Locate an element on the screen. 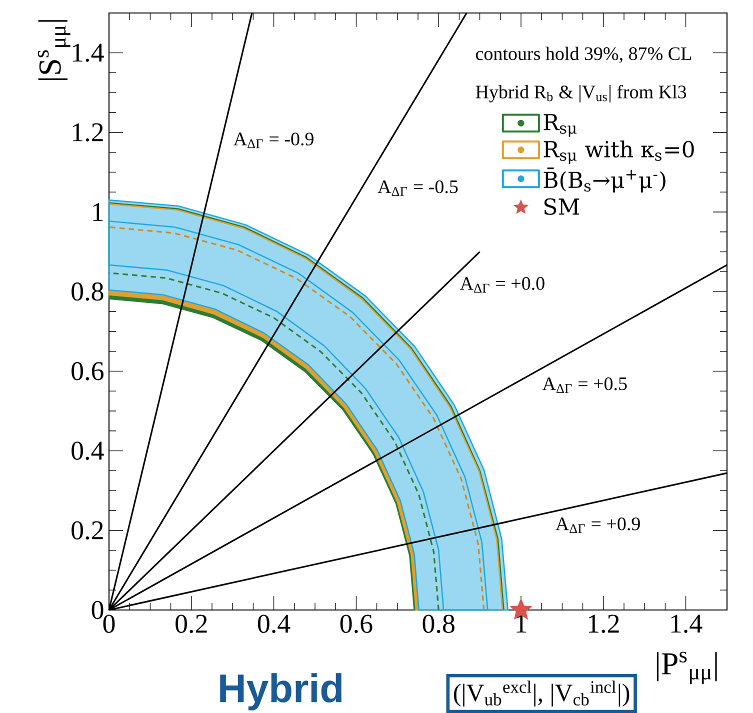 The width and height of the screenshot is (753, 713). legend-label: R$_{sμ}$ with κ$_{s}$=0 is located at coordinates (619, 152).